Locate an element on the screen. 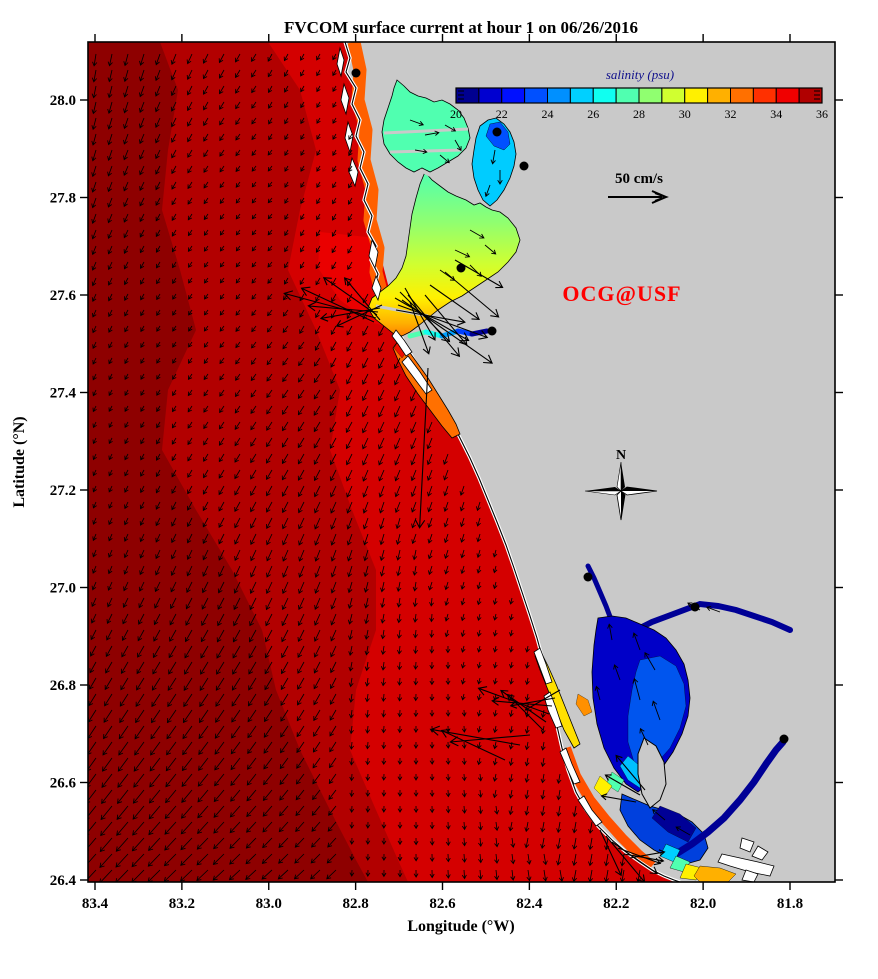 Image resolution: width=878 pixels, height=979 pixels. watermark-text: OCG@USF is located at coordinates (621, 293).